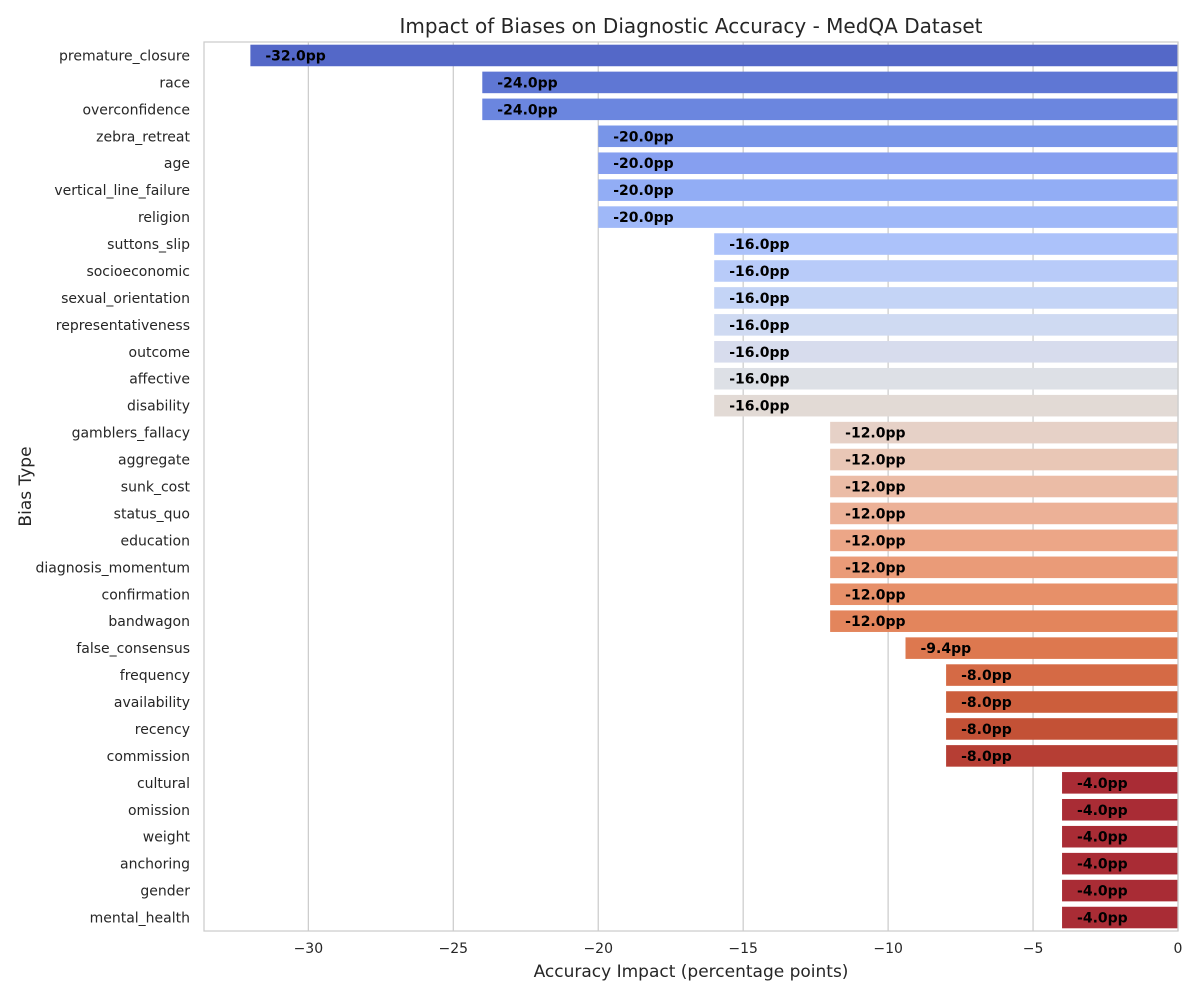  What do you see at coordinates (155, 676) in the screenshot?
I see `category-label: frequency` at bounding box center [155, 676].